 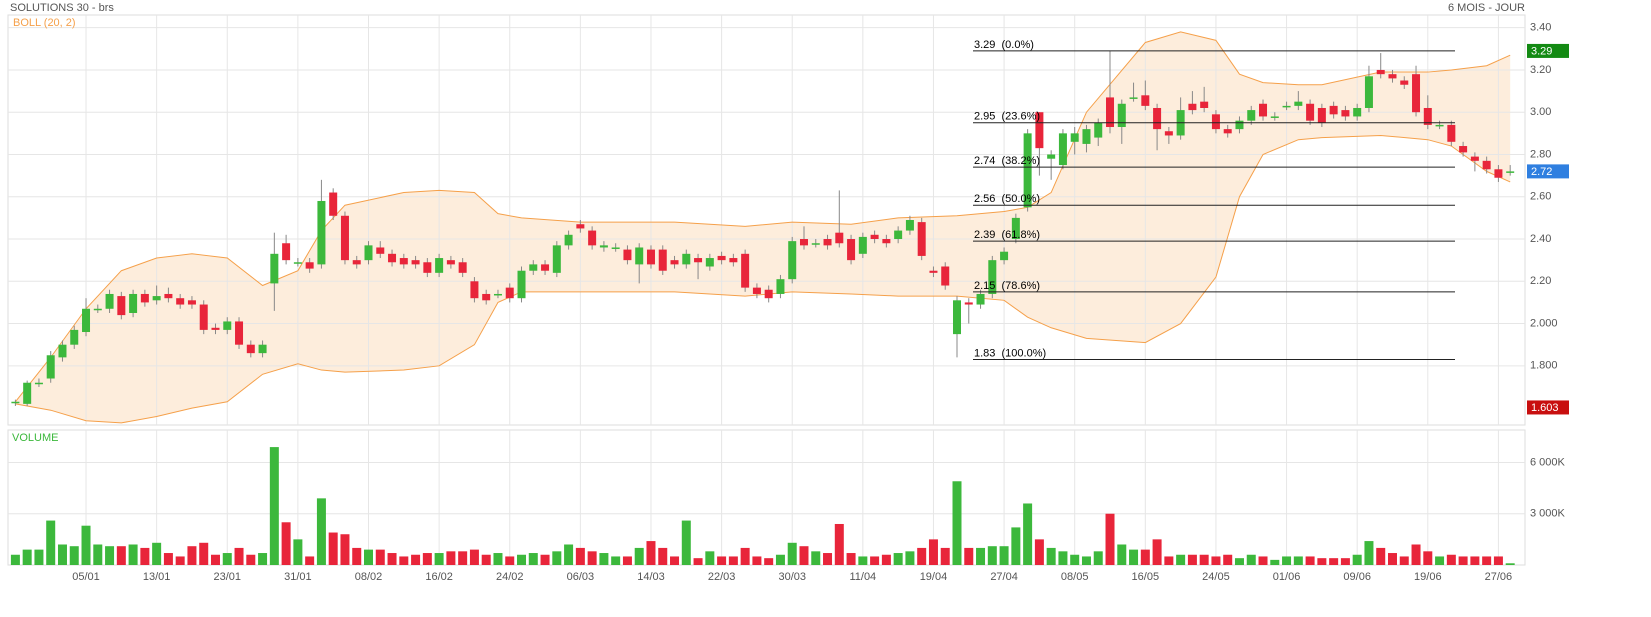 I want to click on x-tick-label: 31/01, so click(x=298, y=577).